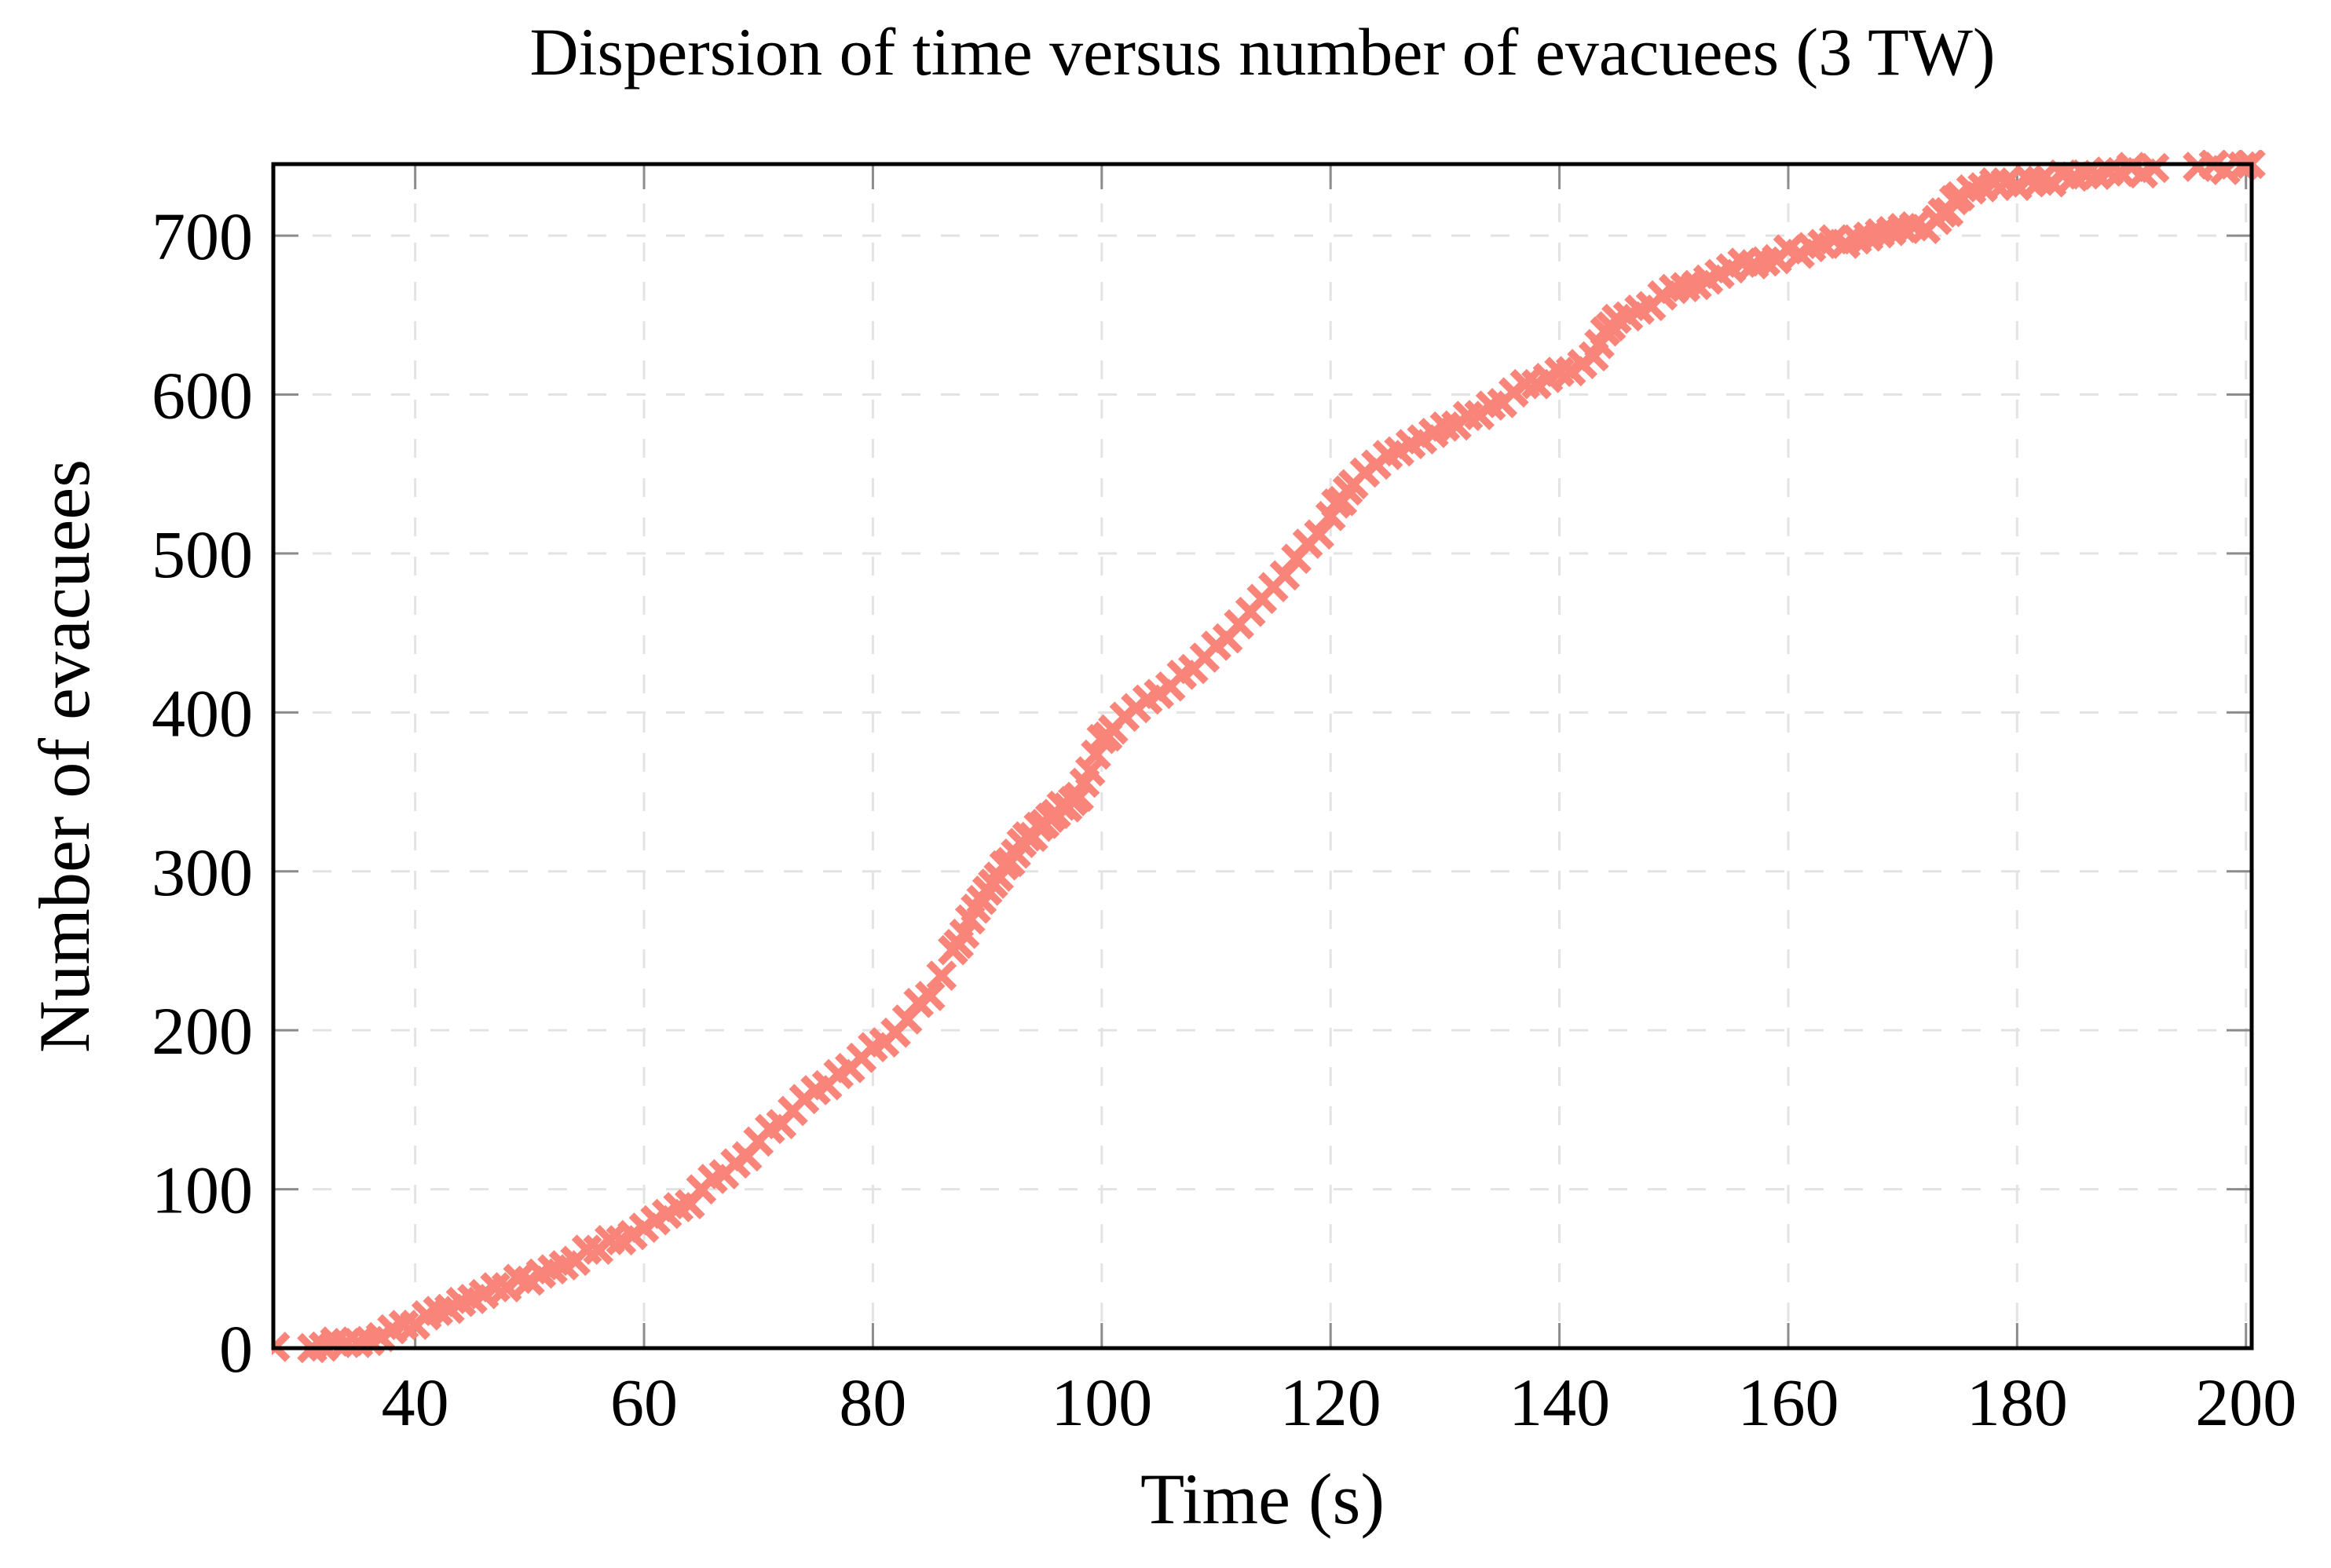 The width and height of the screenshot is (2331, 1568). Describe the element at coordinates (644, 1402) in the screenshot. I see `x-tick-label: 60` at that location.